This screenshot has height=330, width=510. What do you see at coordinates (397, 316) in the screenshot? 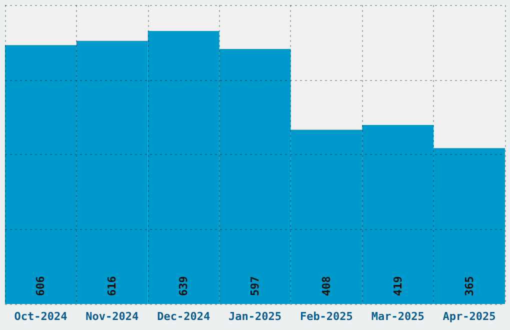
I see `x-tick-label: Mar-2025` at bounding box center [397, 316].